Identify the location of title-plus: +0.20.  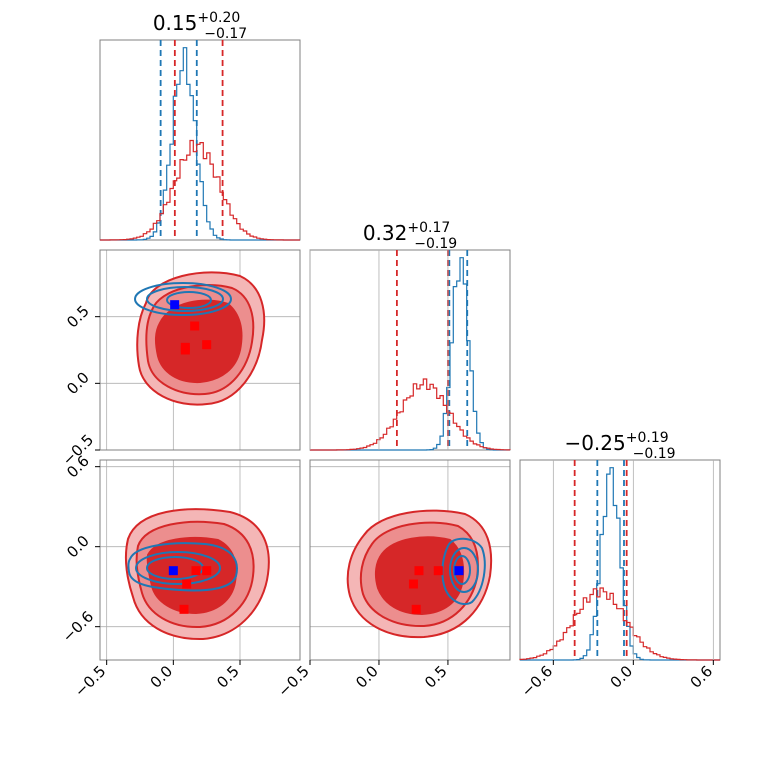
(218, 18).